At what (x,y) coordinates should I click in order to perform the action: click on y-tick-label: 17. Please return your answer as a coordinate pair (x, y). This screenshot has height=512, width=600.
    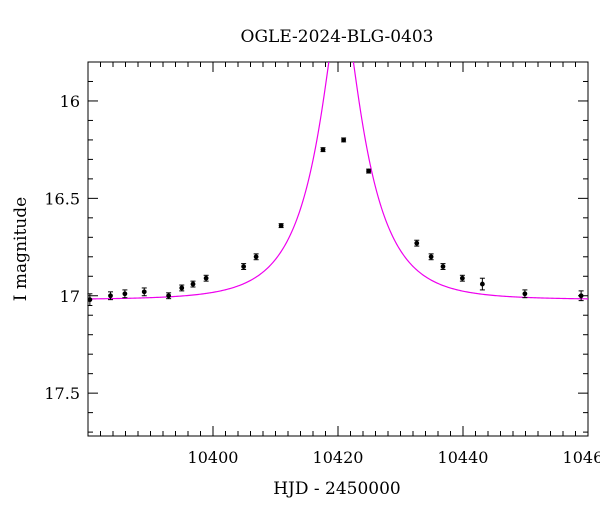
    Looking at the image, I should click on (70, 296).